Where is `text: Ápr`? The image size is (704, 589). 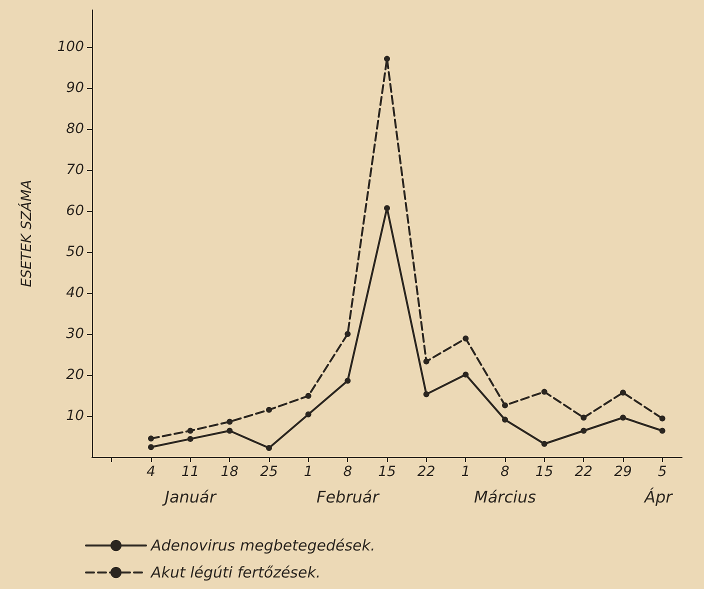
text: Ápr is located at coordinates (659, 497).